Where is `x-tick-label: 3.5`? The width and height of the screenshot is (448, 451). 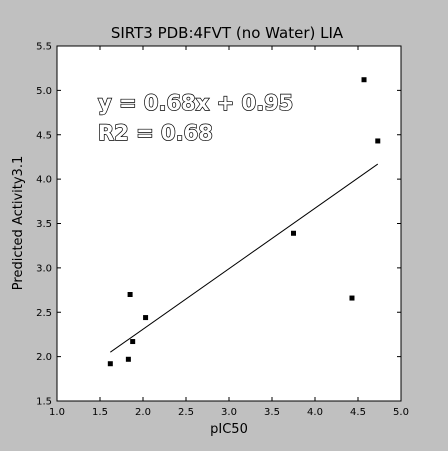 x-tick-label: 3.5 is located at coordinates (272, 412).